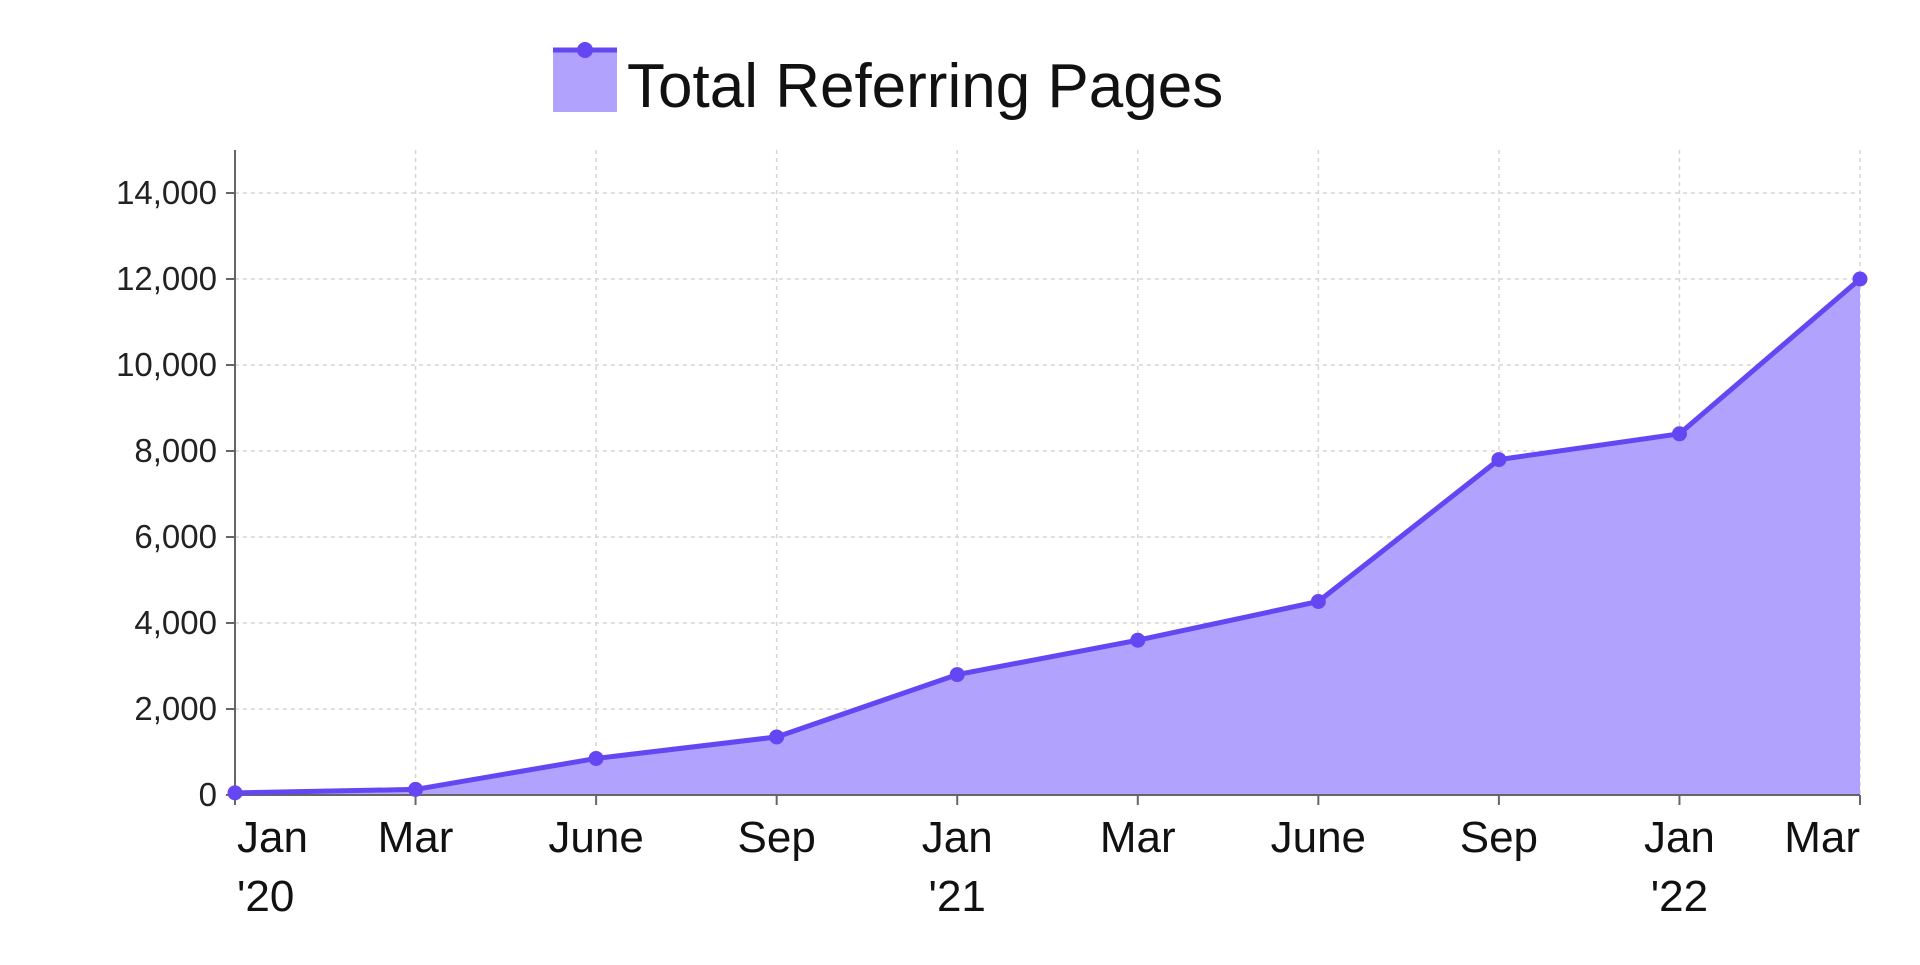  Describe the element at coordinates (166, 493) in the screenshot. I see `y-axis-ticks: 0 2,000 4,000 6,000 8,000 10,000 12,000 14,000` at that location.